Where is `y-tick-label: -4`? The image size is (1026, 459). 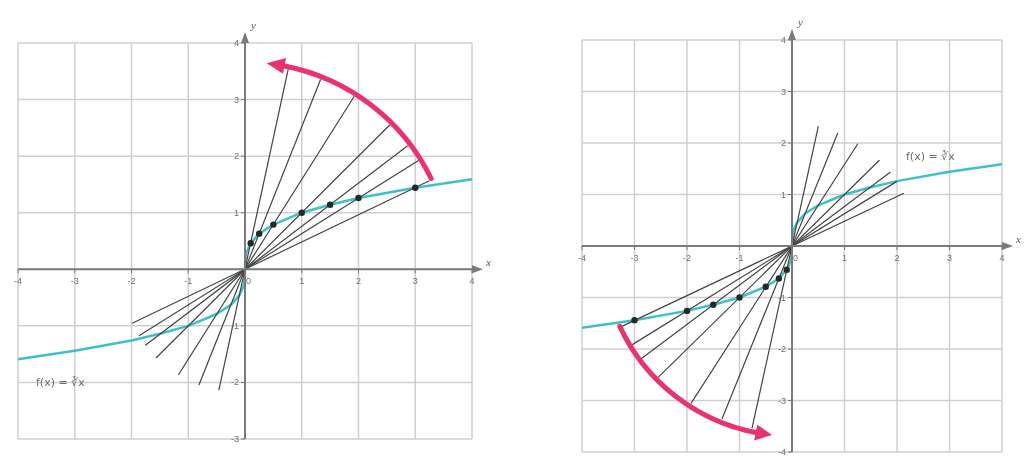
y-tick-label: -4 is located at coordinates (781, 452).